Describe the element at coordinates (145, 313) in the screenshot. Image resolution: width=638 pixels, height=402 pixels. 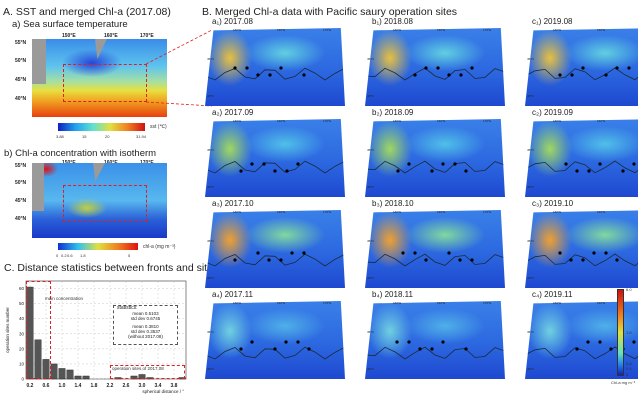
I see `stats-mean: mean 0.5103` at that location.